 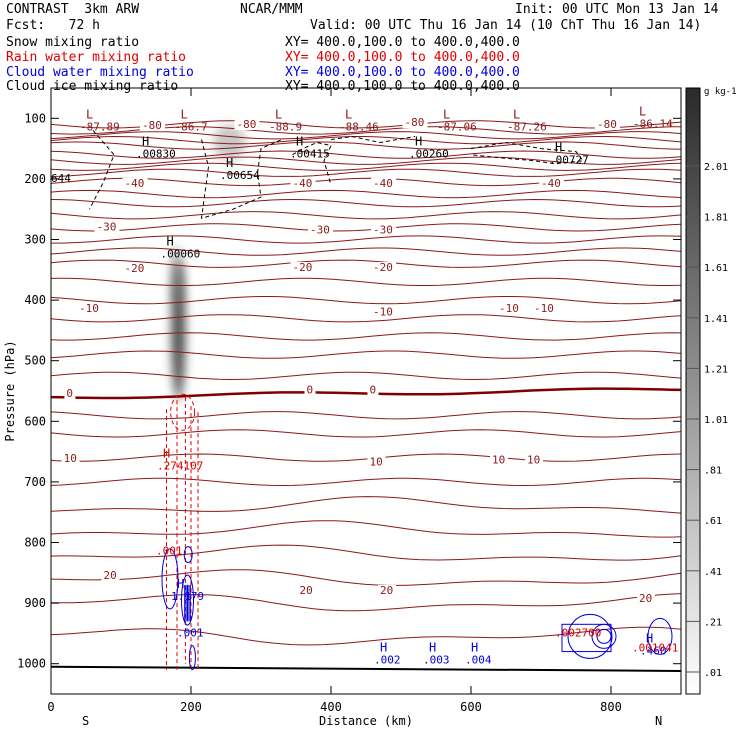 What do you see at coordinates (35, 240) in the screenshot?
I see `y-tick-label: 300` at bounding box center [35, 240].